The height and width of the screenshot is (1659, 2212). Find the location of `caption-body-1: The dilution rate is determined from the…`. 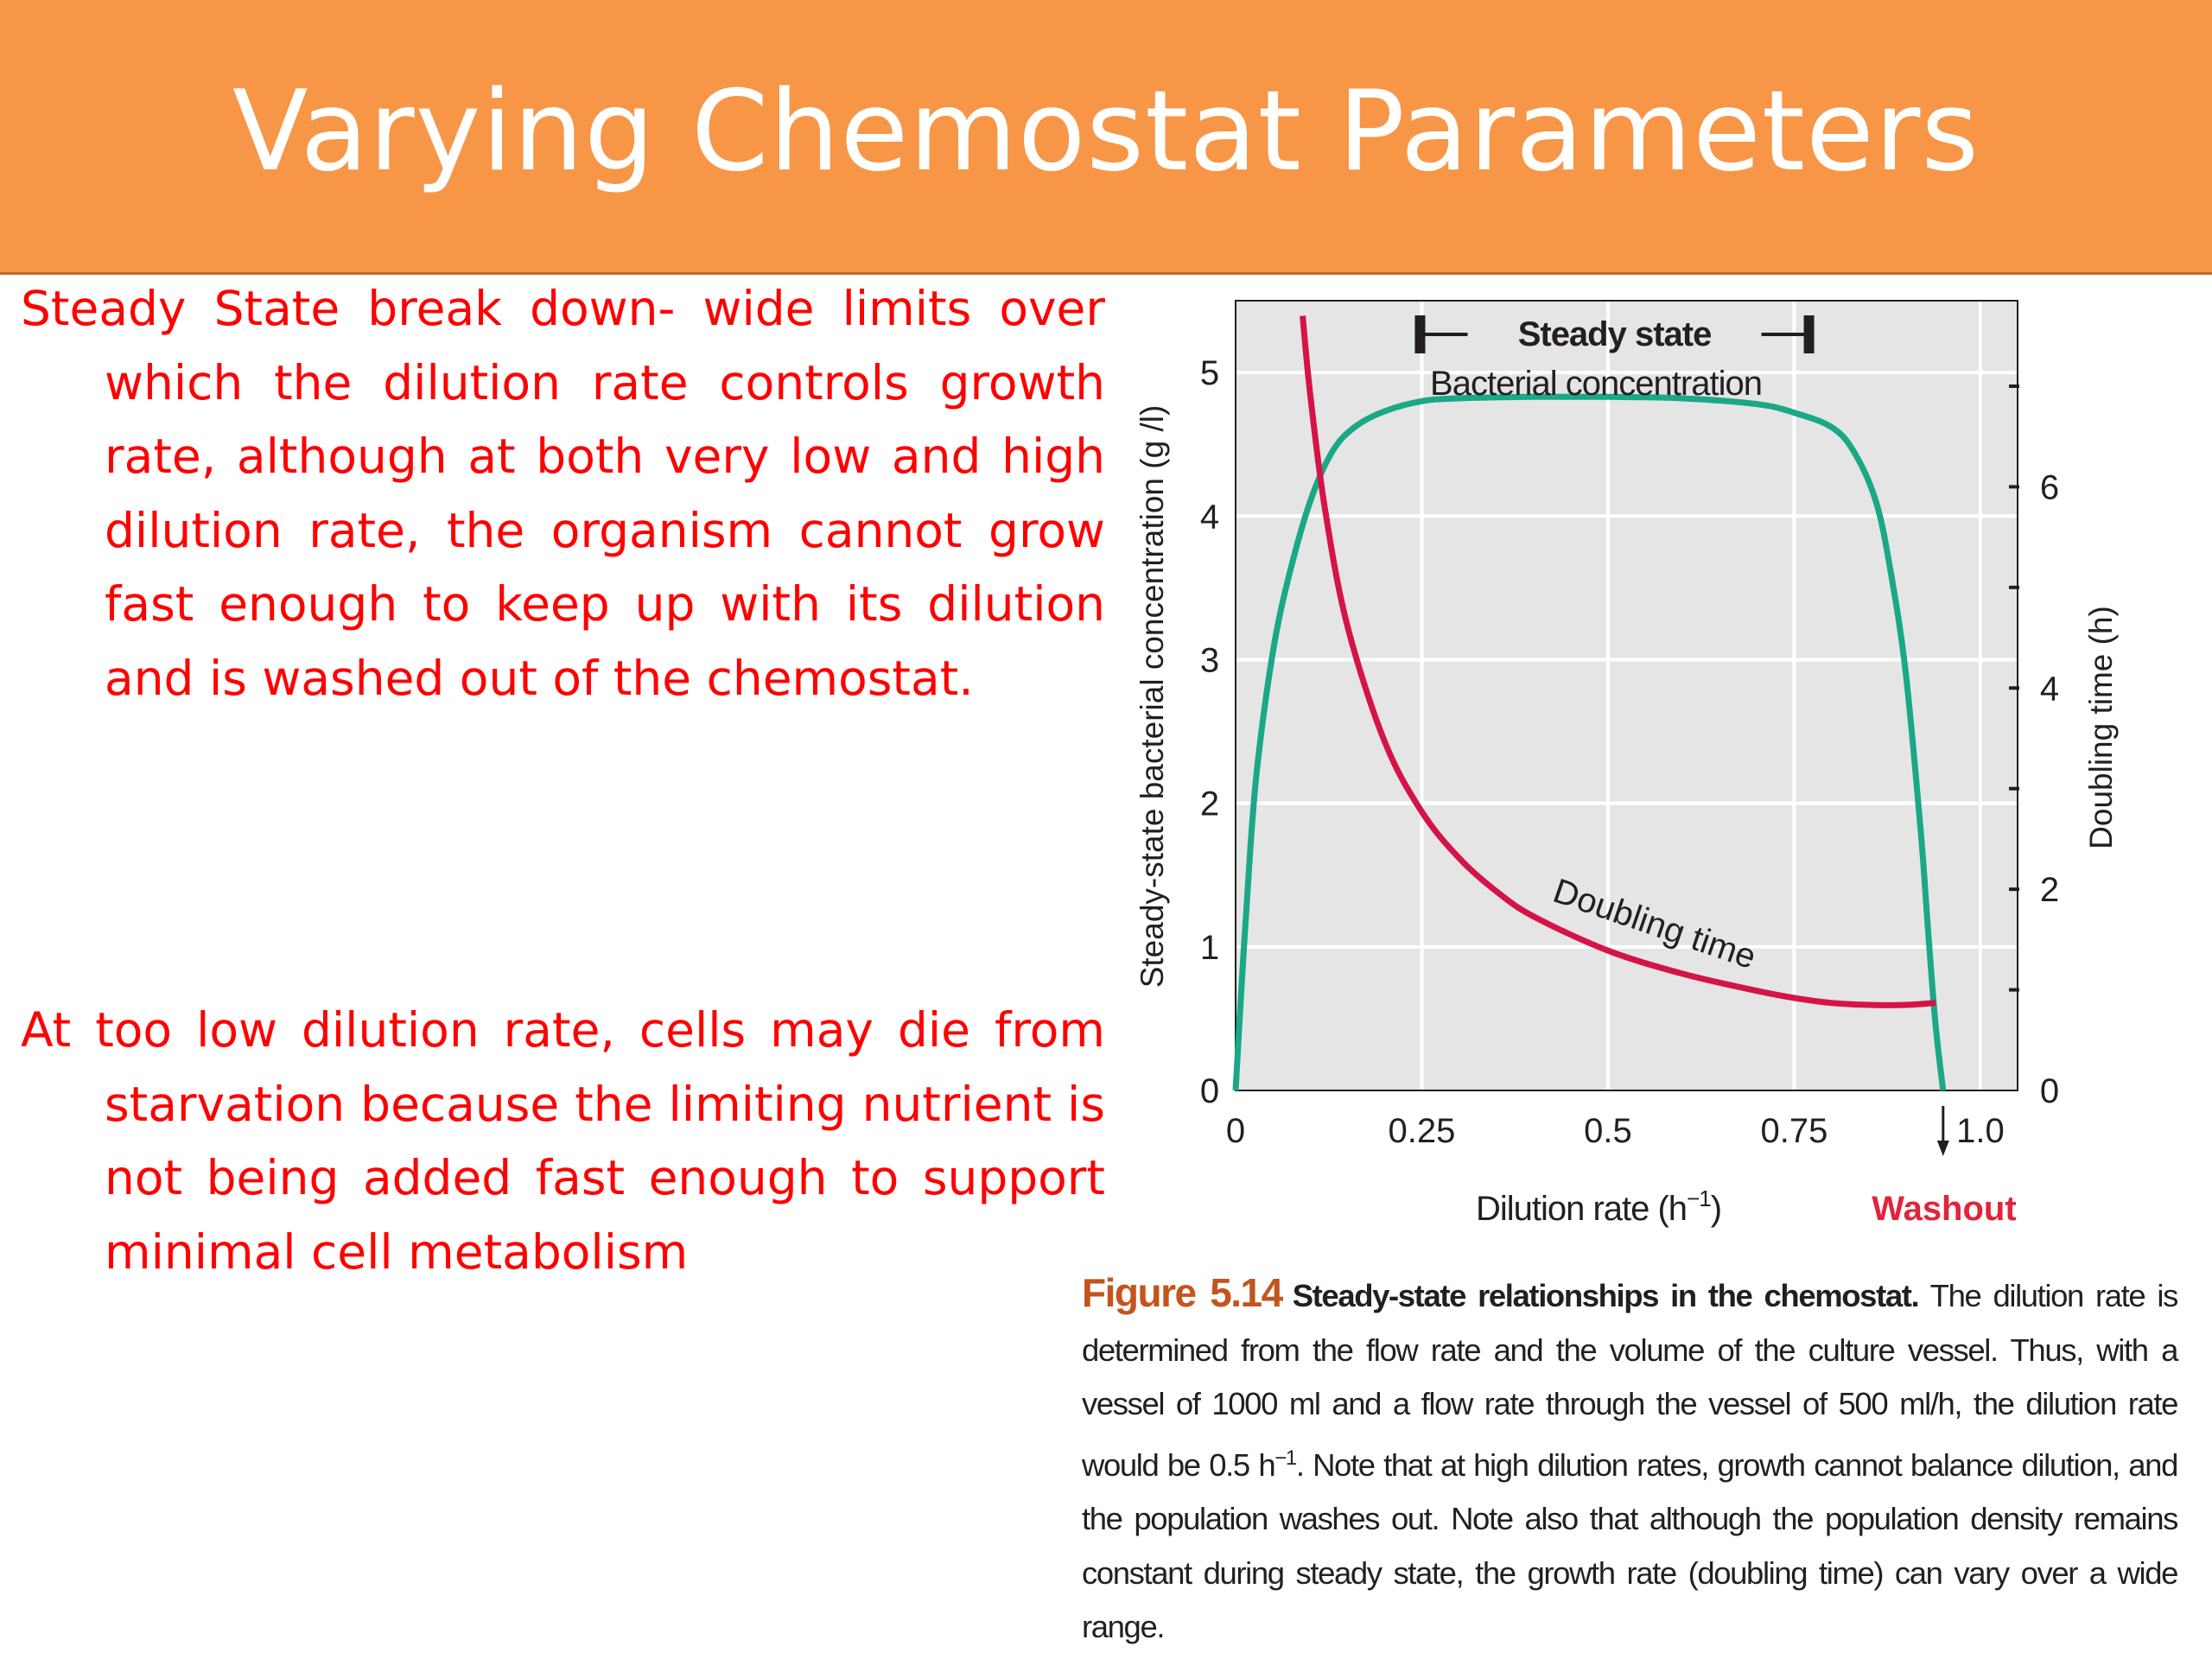

caption-body-1: The dilution rate is determined from the… is located at coordinates (1630, 1380).